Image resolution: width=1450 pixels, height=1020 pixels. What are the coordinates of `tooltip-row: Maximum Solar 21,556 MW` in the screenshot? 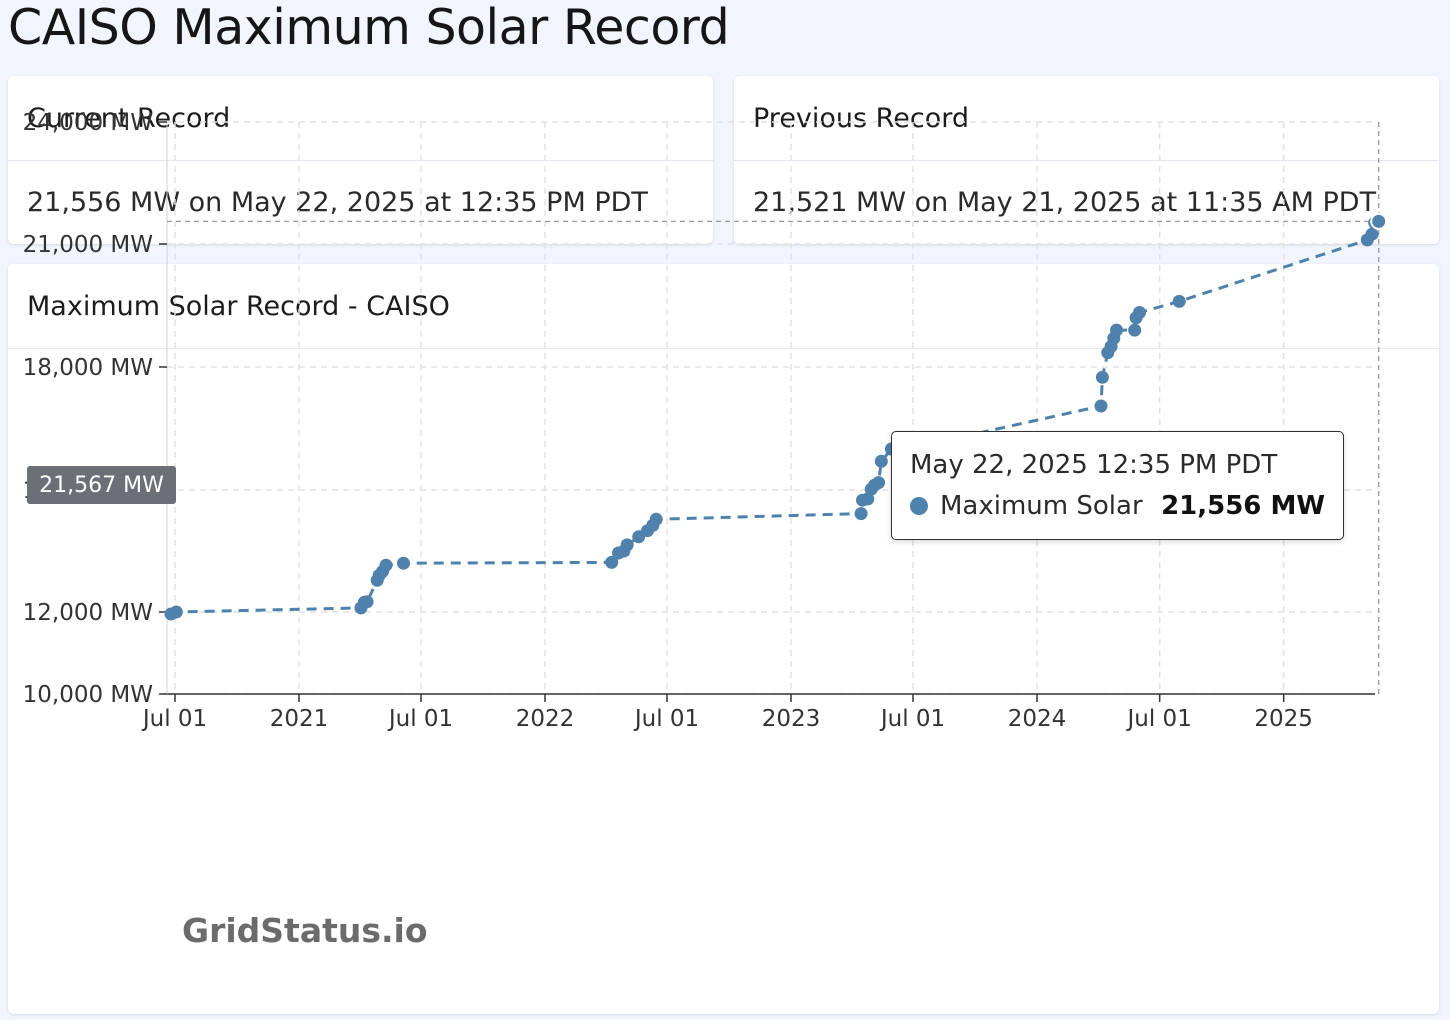 It's located at (1117, 506).